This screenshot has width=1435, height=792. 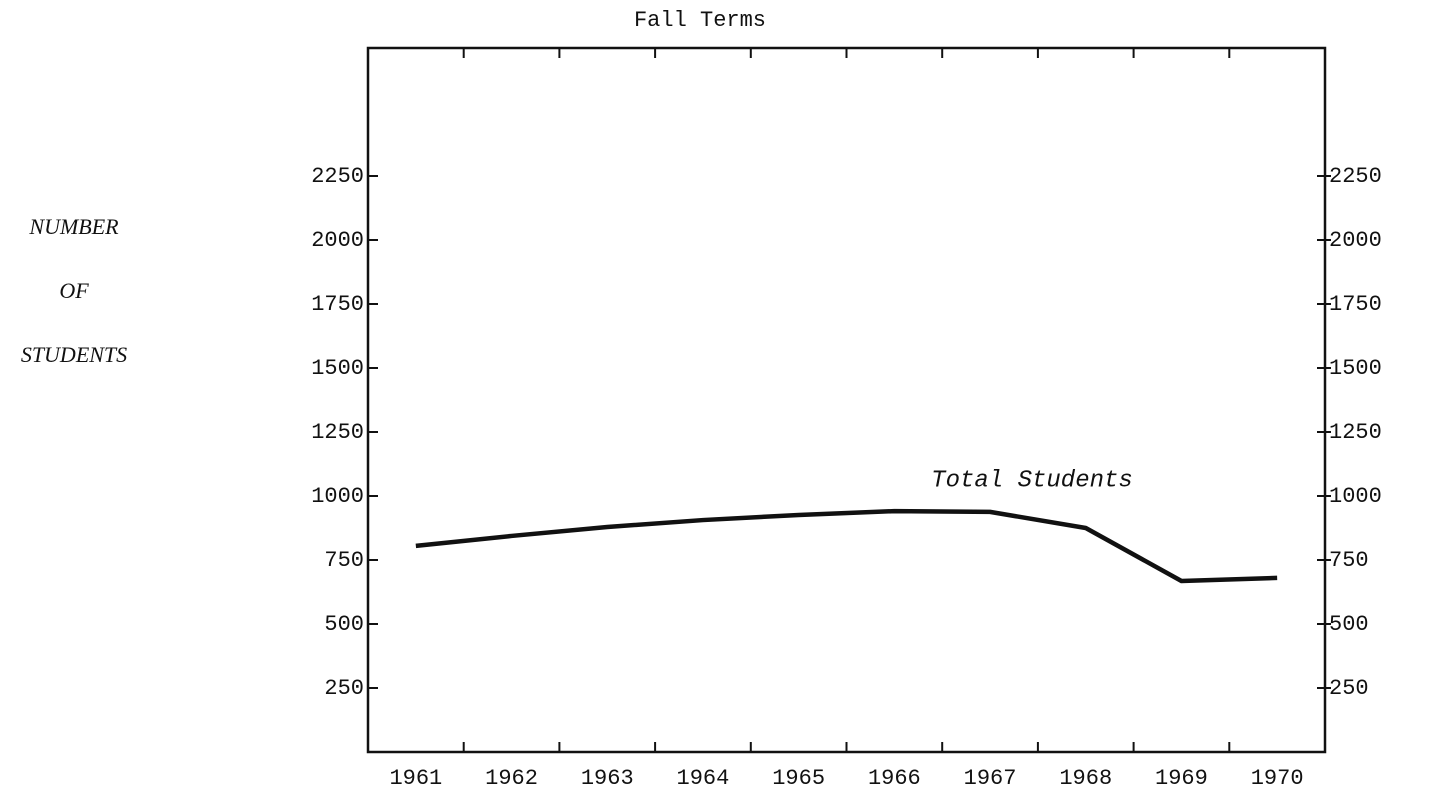 I want to click on y-tick-label: 250, so click(x=344, y=688).